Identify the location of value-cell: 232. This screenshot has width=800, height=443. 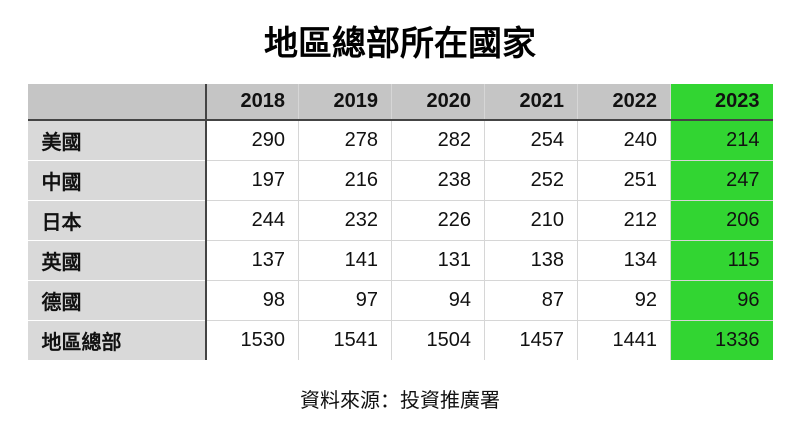
(345, 220).